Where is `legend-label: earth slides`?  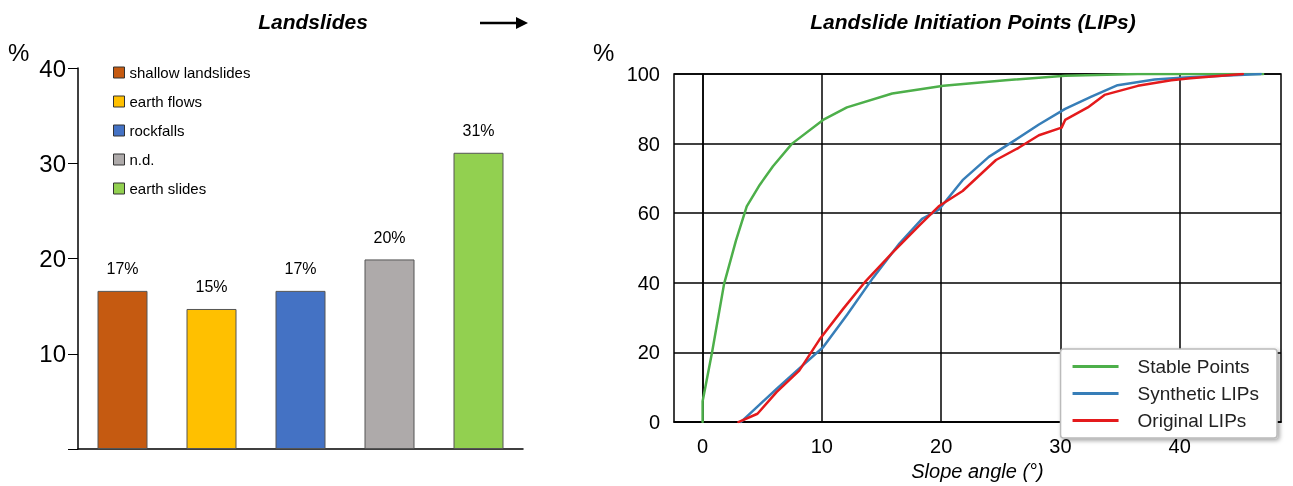 legend-label: earth slides is located at coordinates (168, 188).